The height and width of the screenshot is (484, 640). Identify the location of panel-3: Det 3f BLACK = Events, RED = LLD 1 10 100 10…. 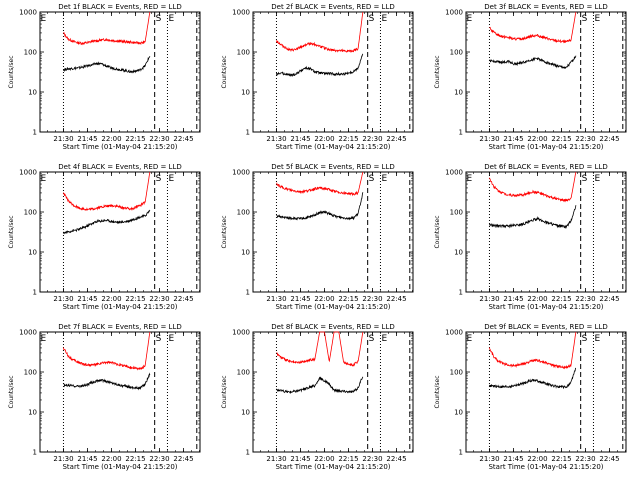
(530, 77).